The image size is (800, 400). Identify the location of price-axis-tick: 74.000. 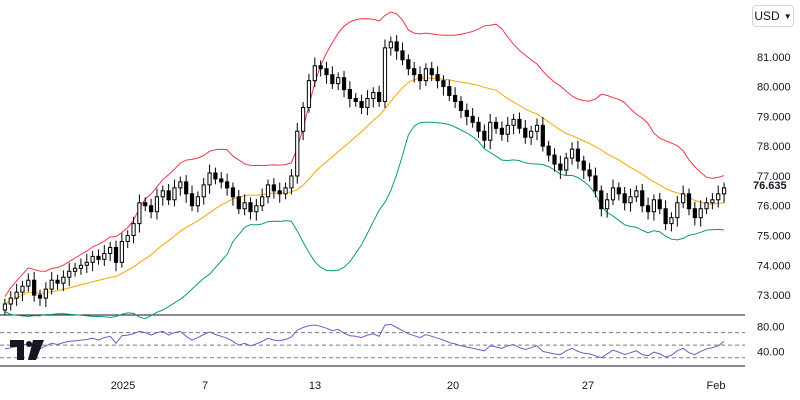
(774, 266).